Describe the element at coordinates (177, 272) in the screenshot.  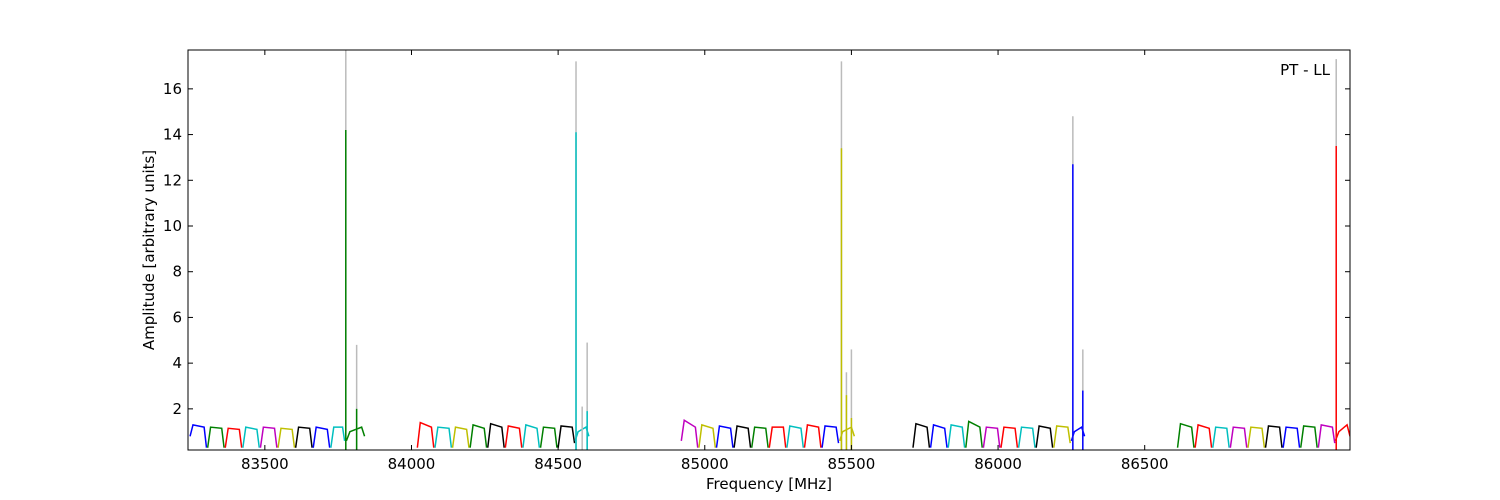
I see `y-tick-label: 8` at that location.